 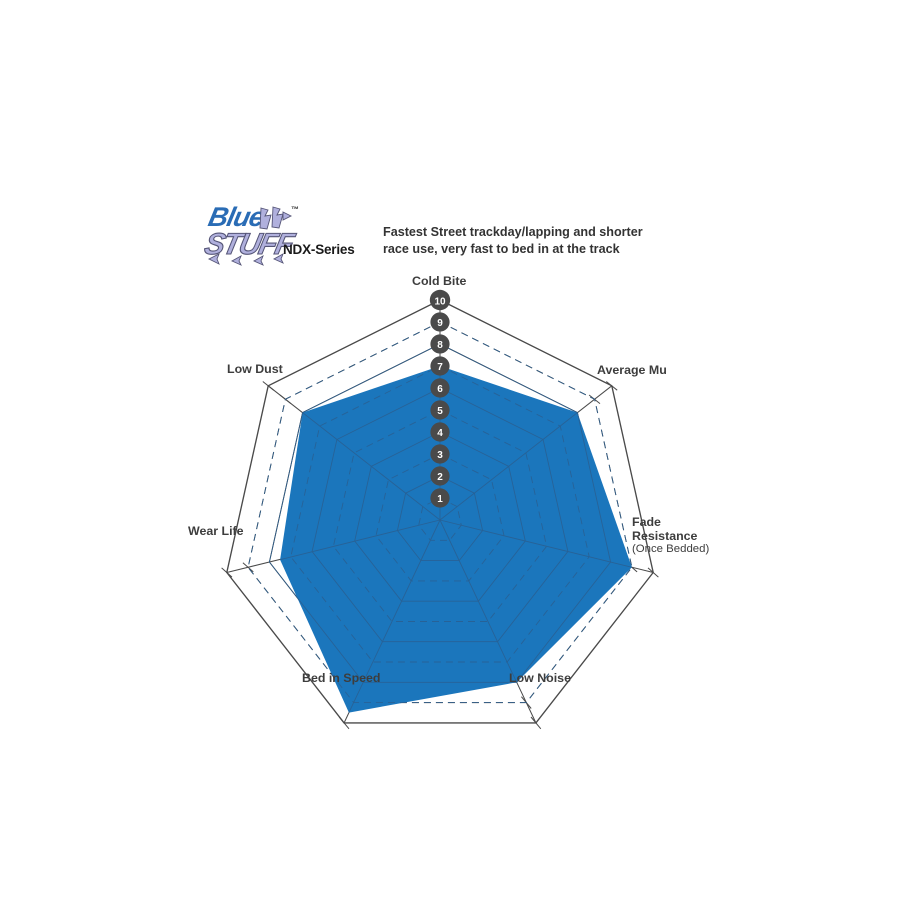 I want to click on svg-text: 5, so click(x=440, y=411).